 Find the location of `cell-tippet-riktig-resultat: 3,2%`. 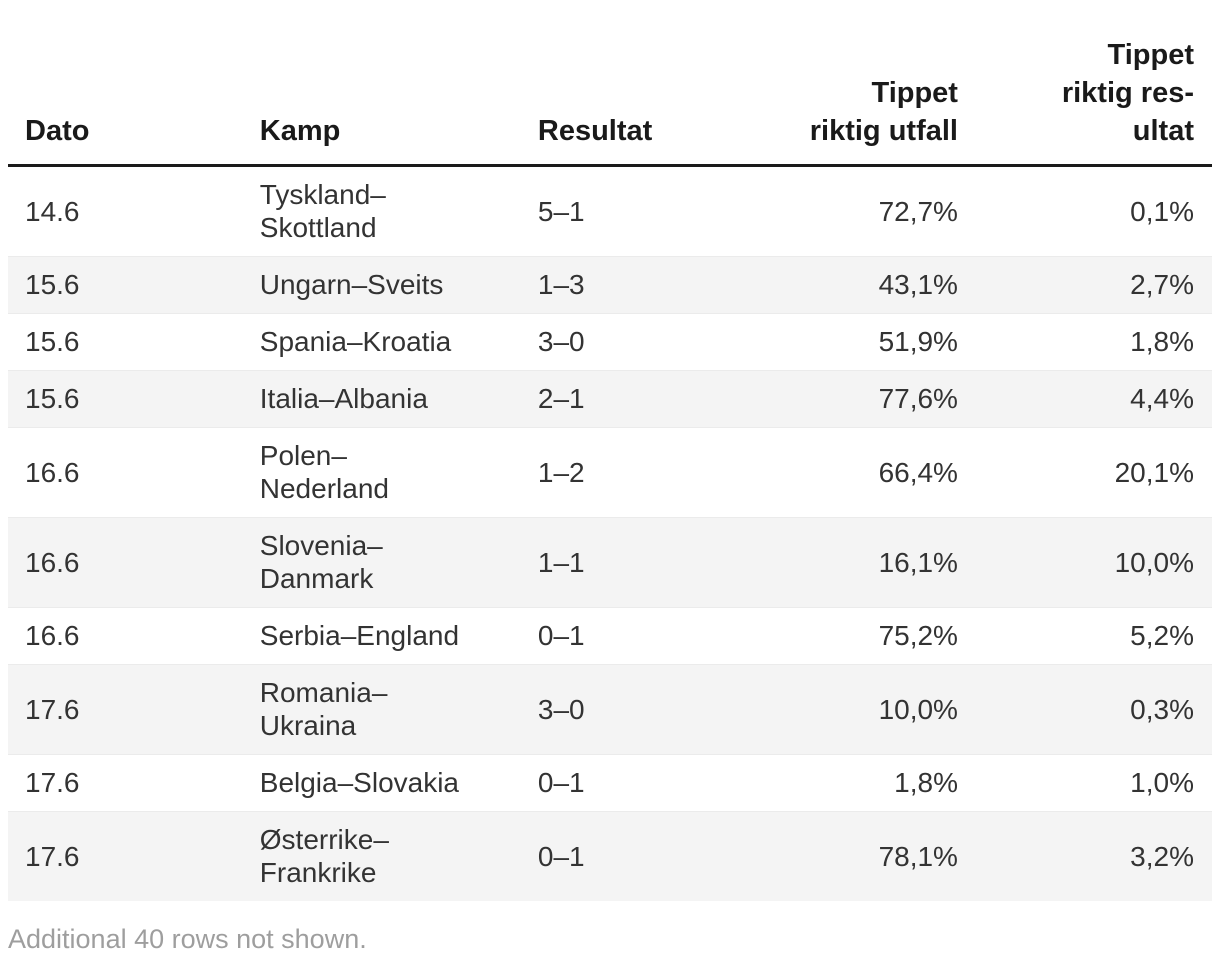

cell-tippet-riktig-resultat: 3,2% is located at coordinates (1093, 856).